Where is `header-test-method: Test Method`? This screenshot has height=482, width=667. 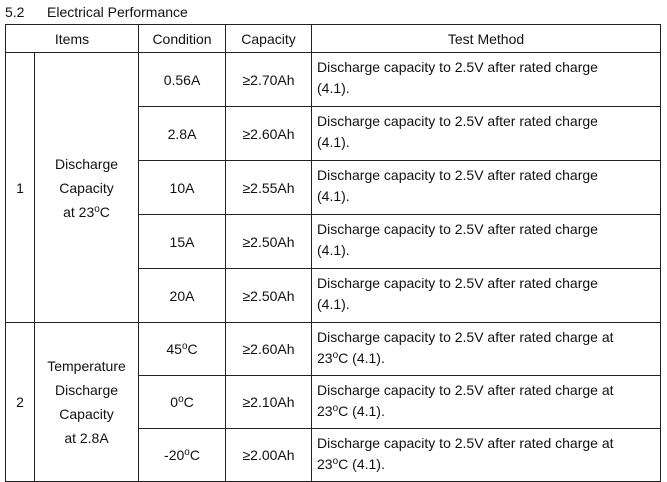 header-test-method: Test Method is located at coordinates (486, 38).